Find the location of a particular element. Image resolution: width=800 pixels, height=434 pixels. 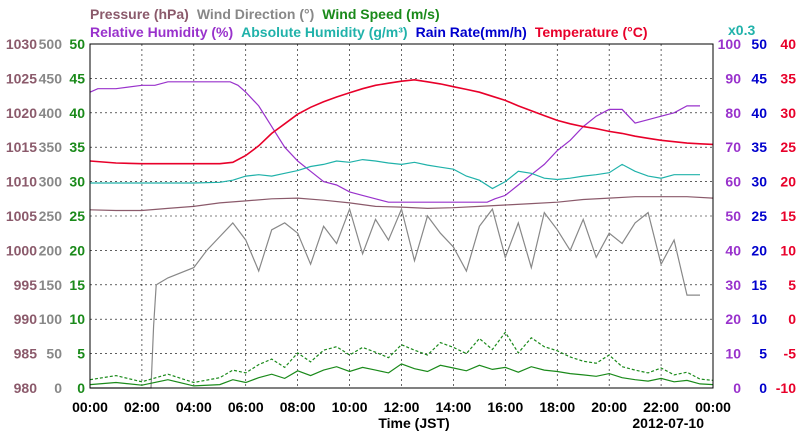

left-tick-label: 100 is located at coordinates (51, 319).